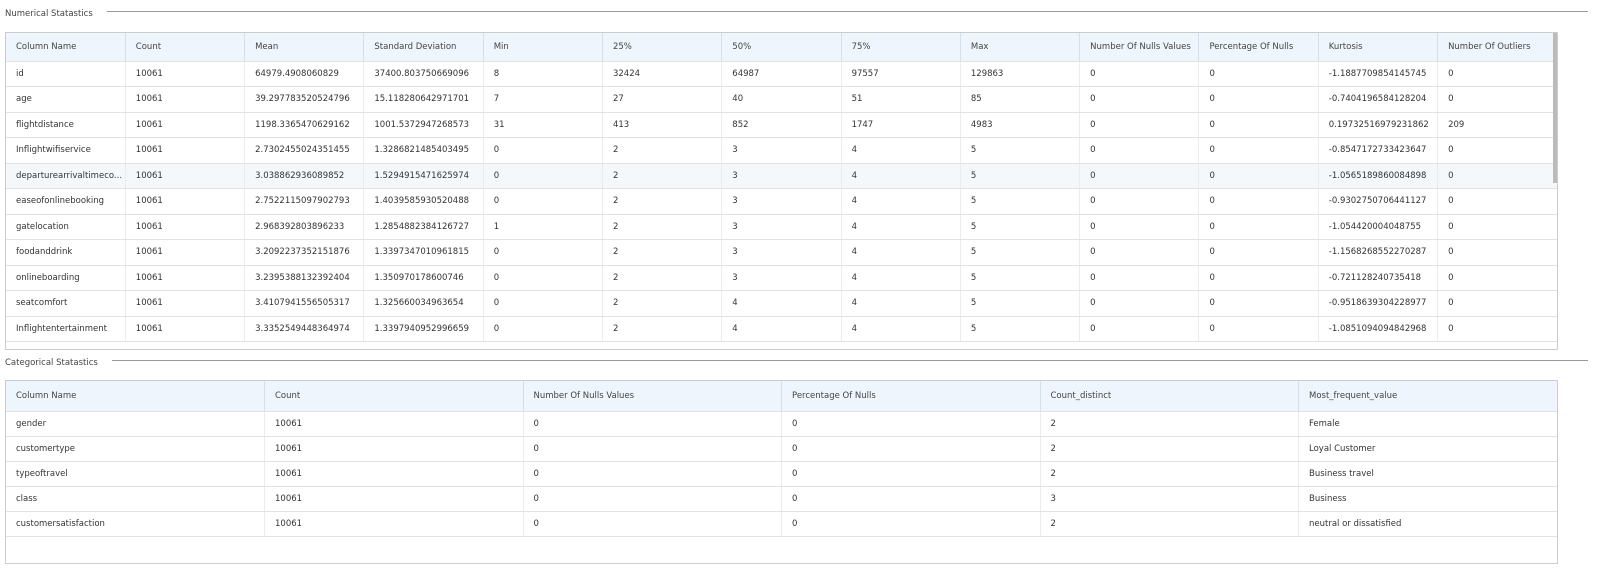 Image resolution: width=1600 pixels, height=576 pixels. What do you see at coordinates (781, 499) in the screenshot?
I see `table-row: class 10061 0 0 3 Business` at bounding box center [781, 499].